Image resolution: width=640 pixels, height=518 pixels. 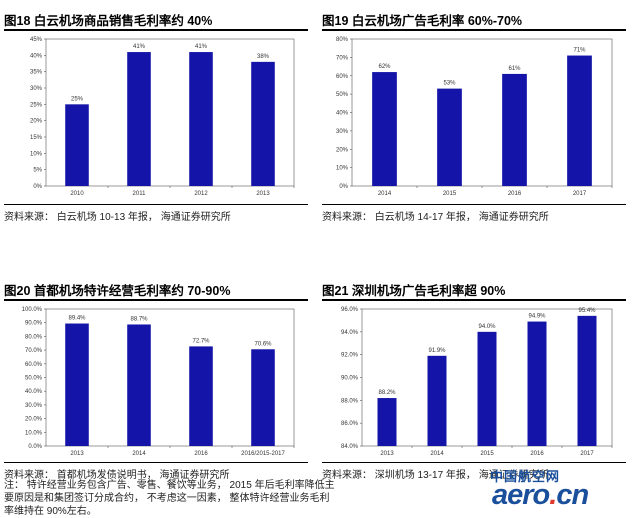 What do you see at coordinates (117, 217) in the screenshot?
I see `chart-source: 资料来源： 白云机场 10-13 年报， 海通证券研究所` at bounding box center [117, 217].